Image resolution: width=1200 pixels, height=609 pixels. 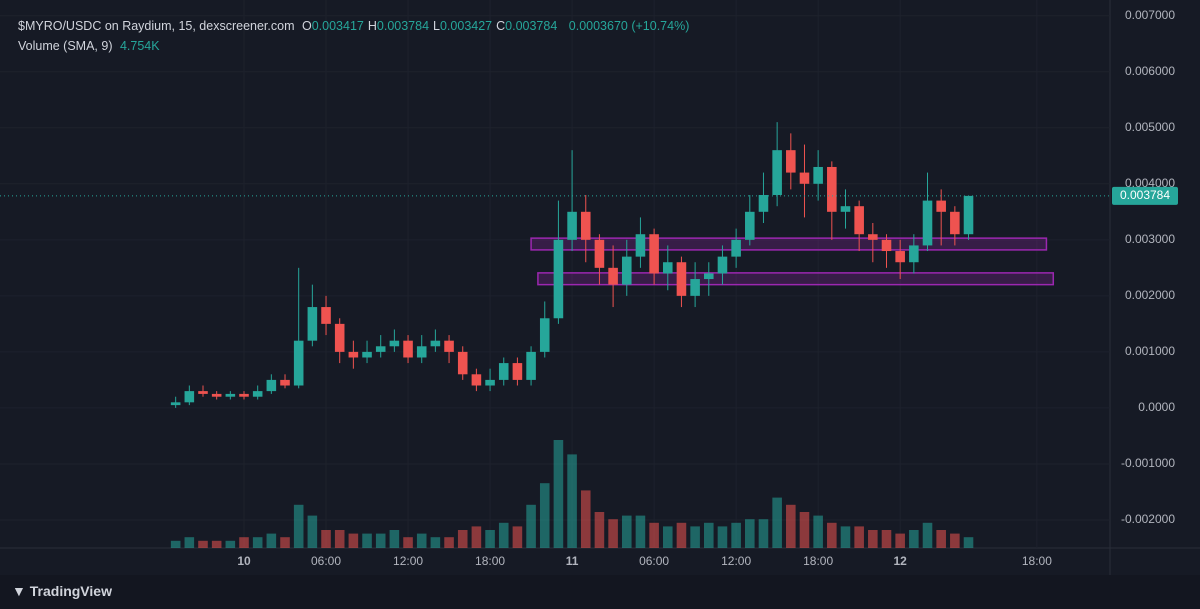 What do you see at coordinates (70, 591) in the screenshot?
I see `brand-name: TradingView` at bounding box center [70, 591].